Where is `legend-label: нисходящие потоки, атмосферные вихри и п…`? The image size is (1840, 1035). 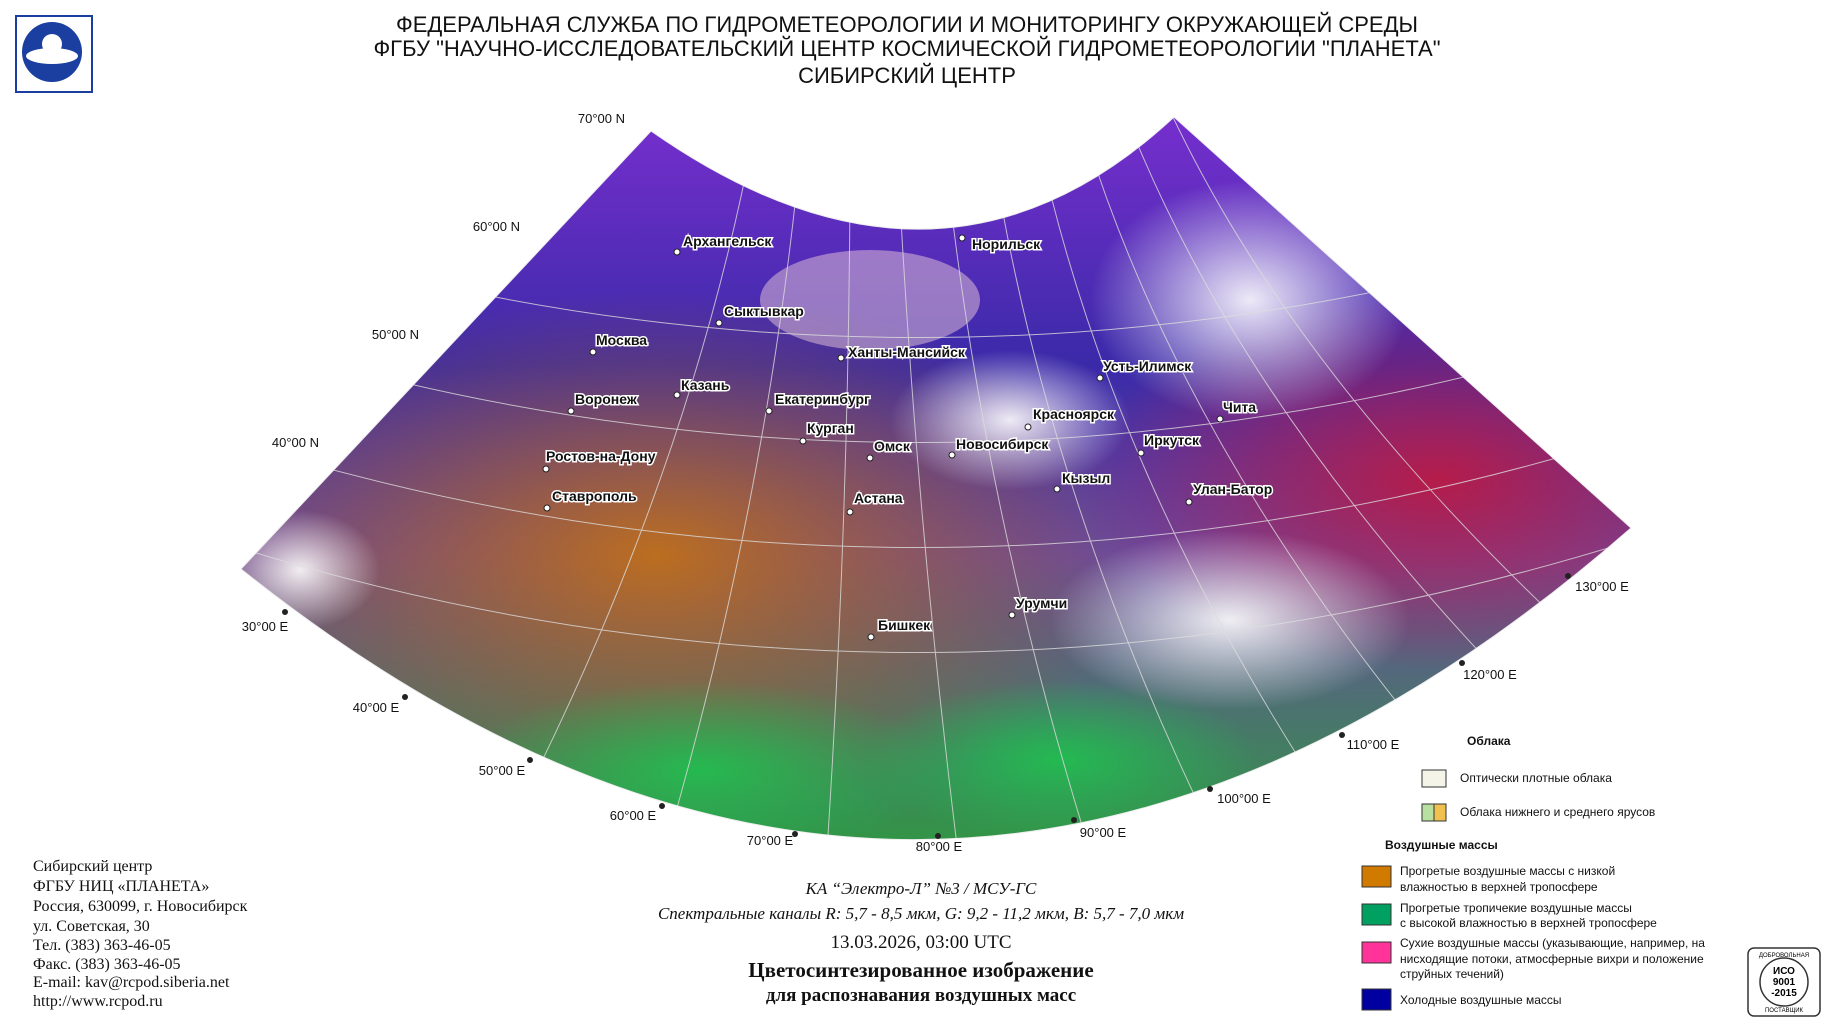
legend-label: нисходящие потоки, атмосферные вихри и п… is located at coordinates (1552, 959).